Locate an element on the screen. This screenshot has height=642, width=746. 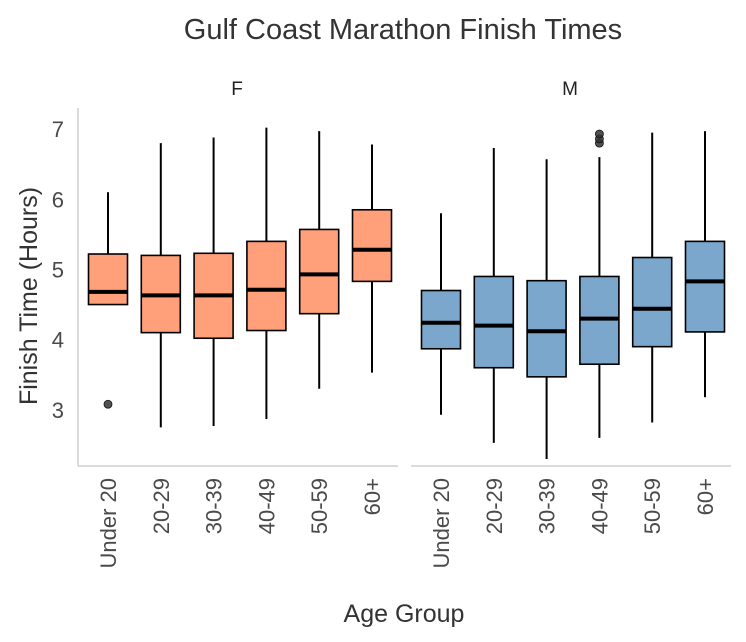
x-tick-label-f: 60+ is located at coordinates (372, 496).